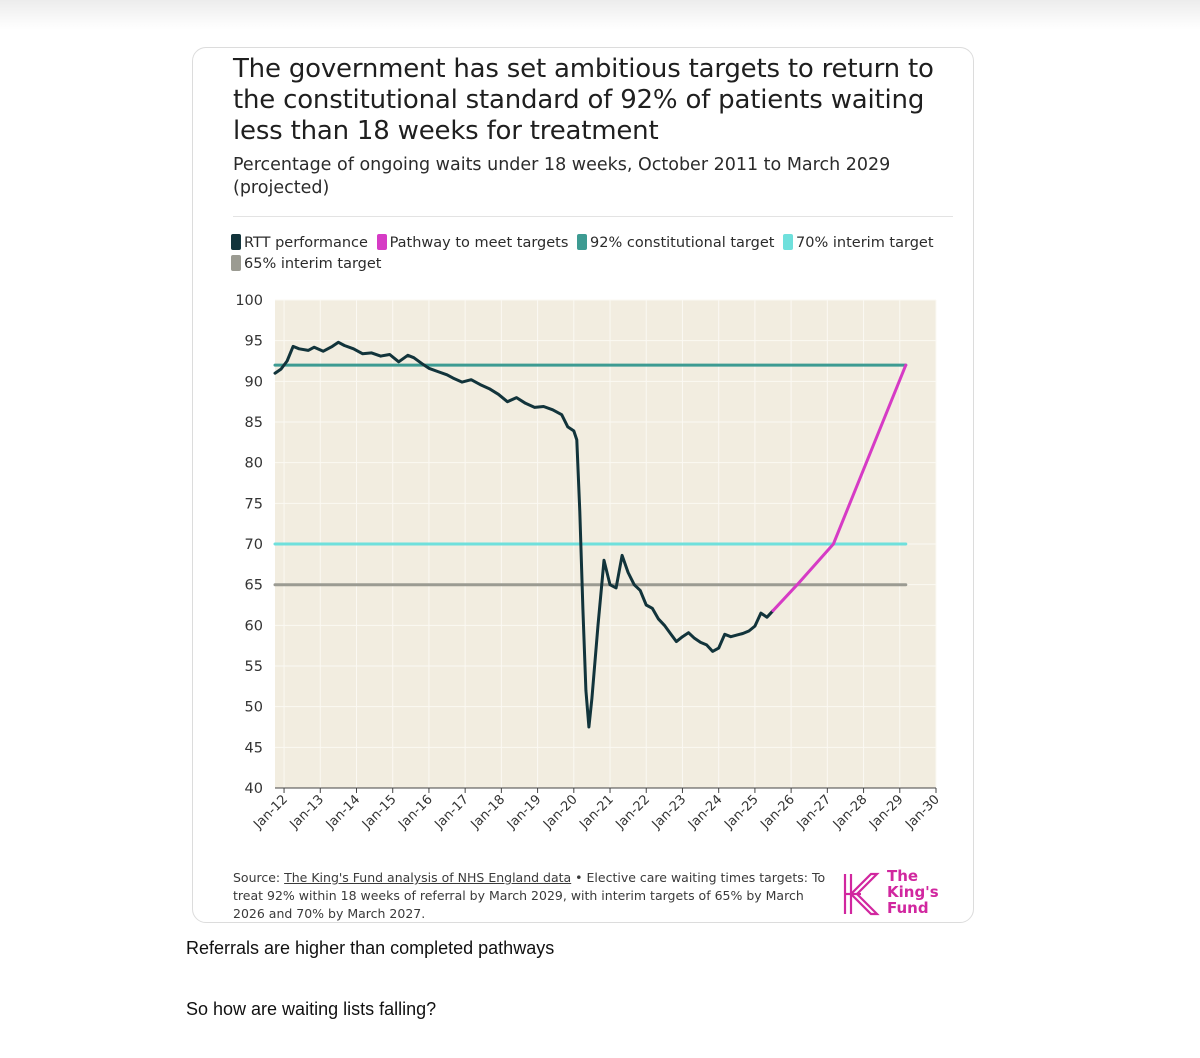 Image resolution: width=1200 pixels, height=1058 pixels. I want to click on legend-item-65-target: 65% interim target, so click(306, 264).